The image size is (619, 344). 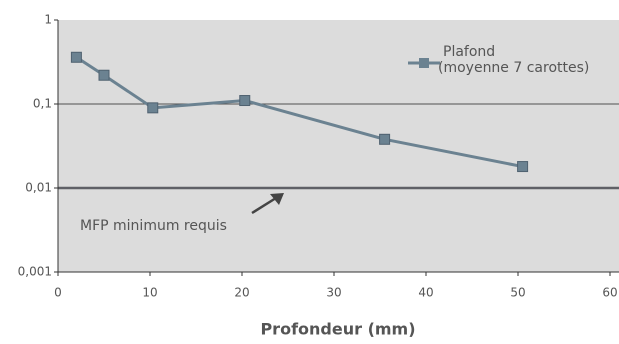 I want to click on x-tick-label: 30, so click(x=333, y=293).